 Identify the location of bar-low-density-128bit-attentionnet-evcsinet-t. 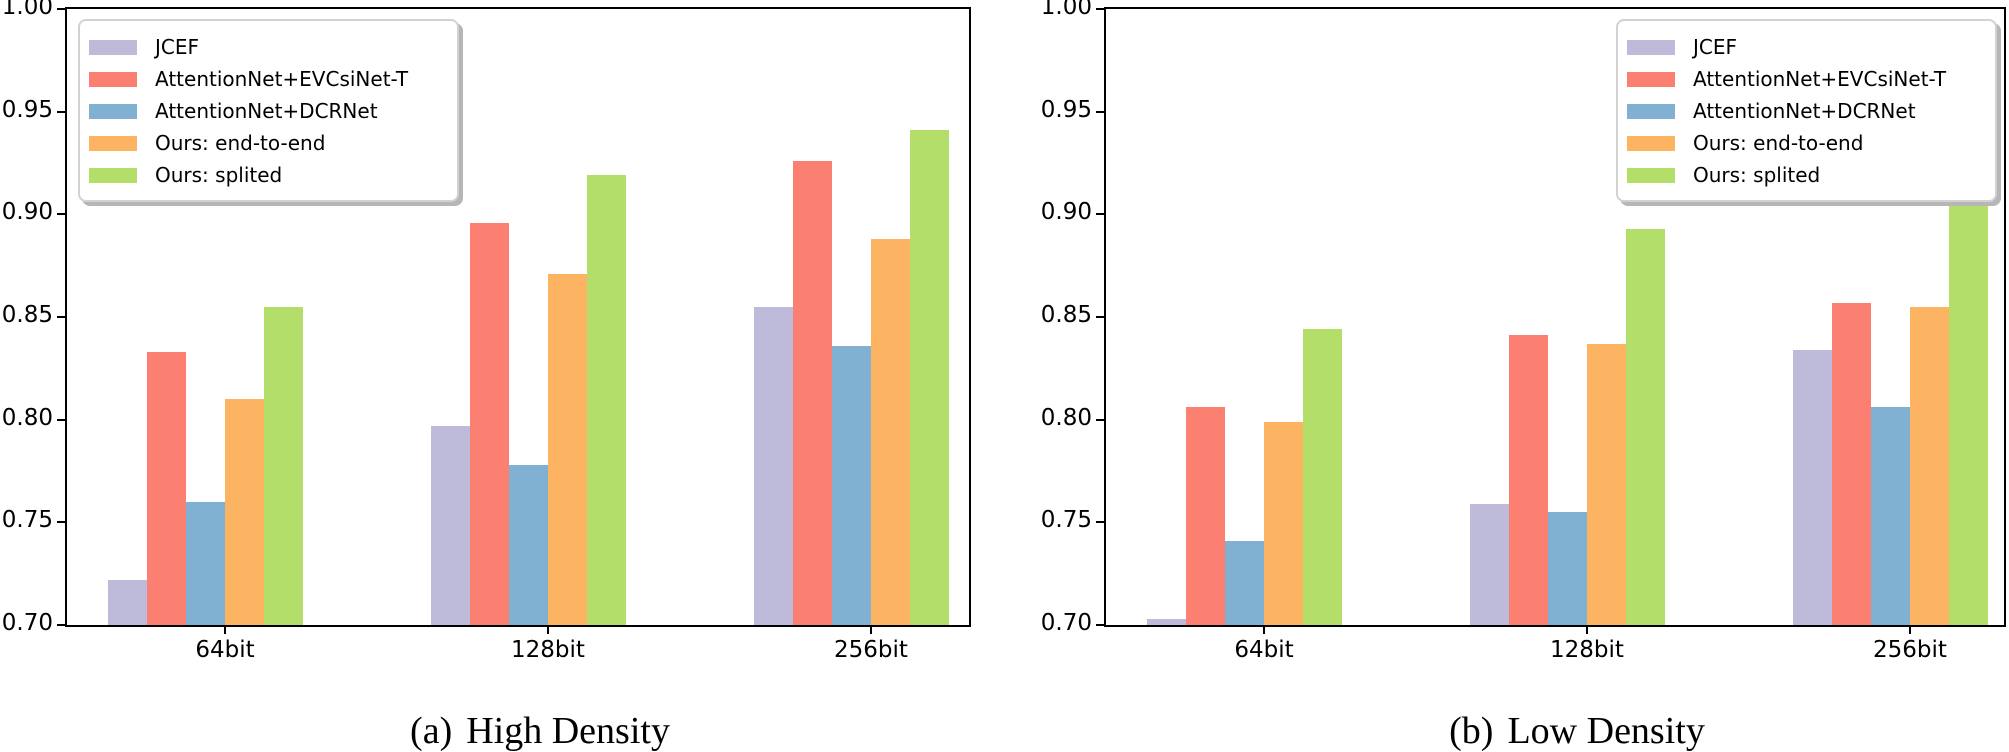
(1528, 480).